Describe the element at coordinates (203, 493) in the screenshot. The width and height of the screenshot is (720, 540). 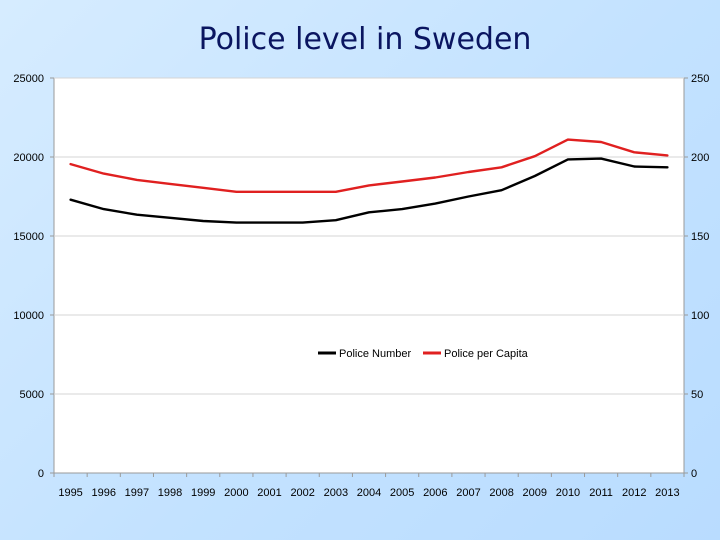
I see `x-tick-label: 1999` at that location.